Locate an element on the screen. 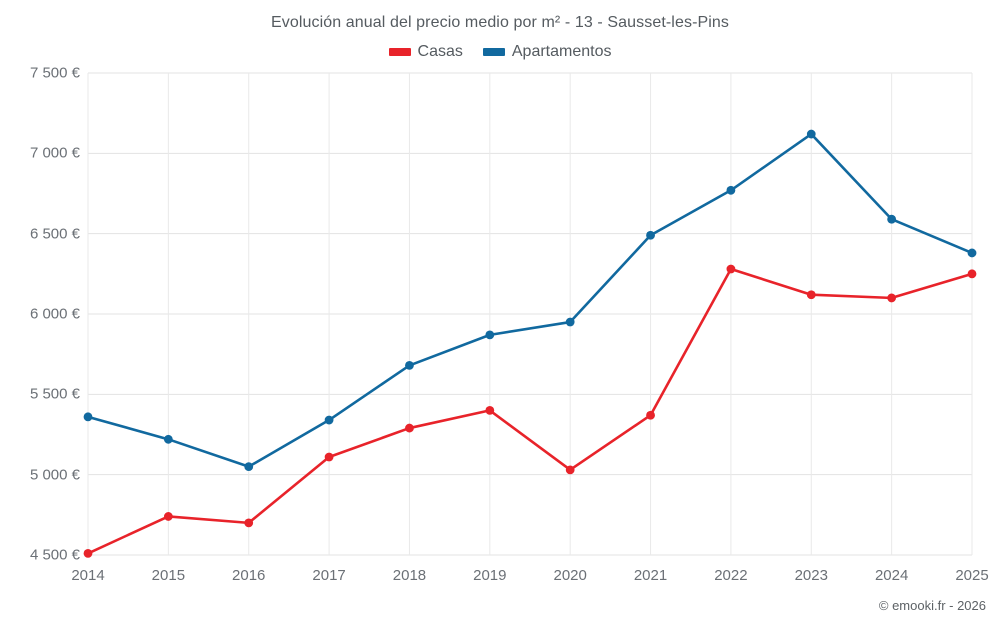 This screenshot has height=625, width=1000. legend-label-casas: Casas is located at coordinates (440, 51).